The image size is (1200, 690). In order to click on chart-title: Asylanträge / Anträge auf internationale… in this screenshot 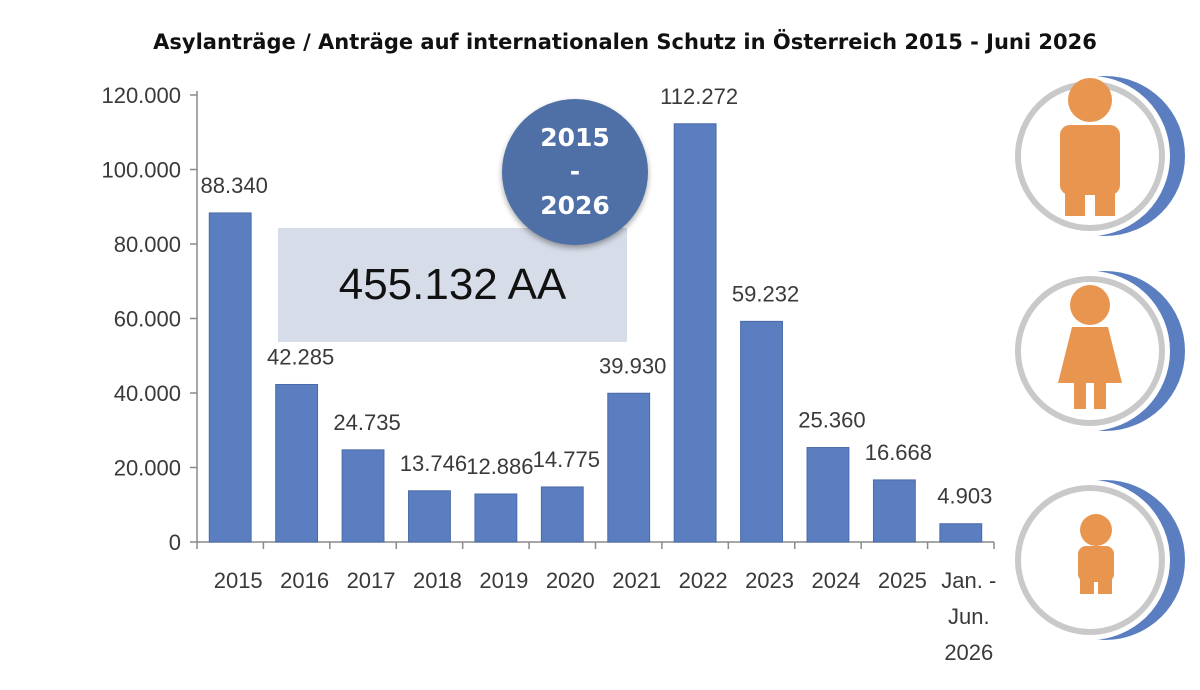, I will do `click(625, 42)`.